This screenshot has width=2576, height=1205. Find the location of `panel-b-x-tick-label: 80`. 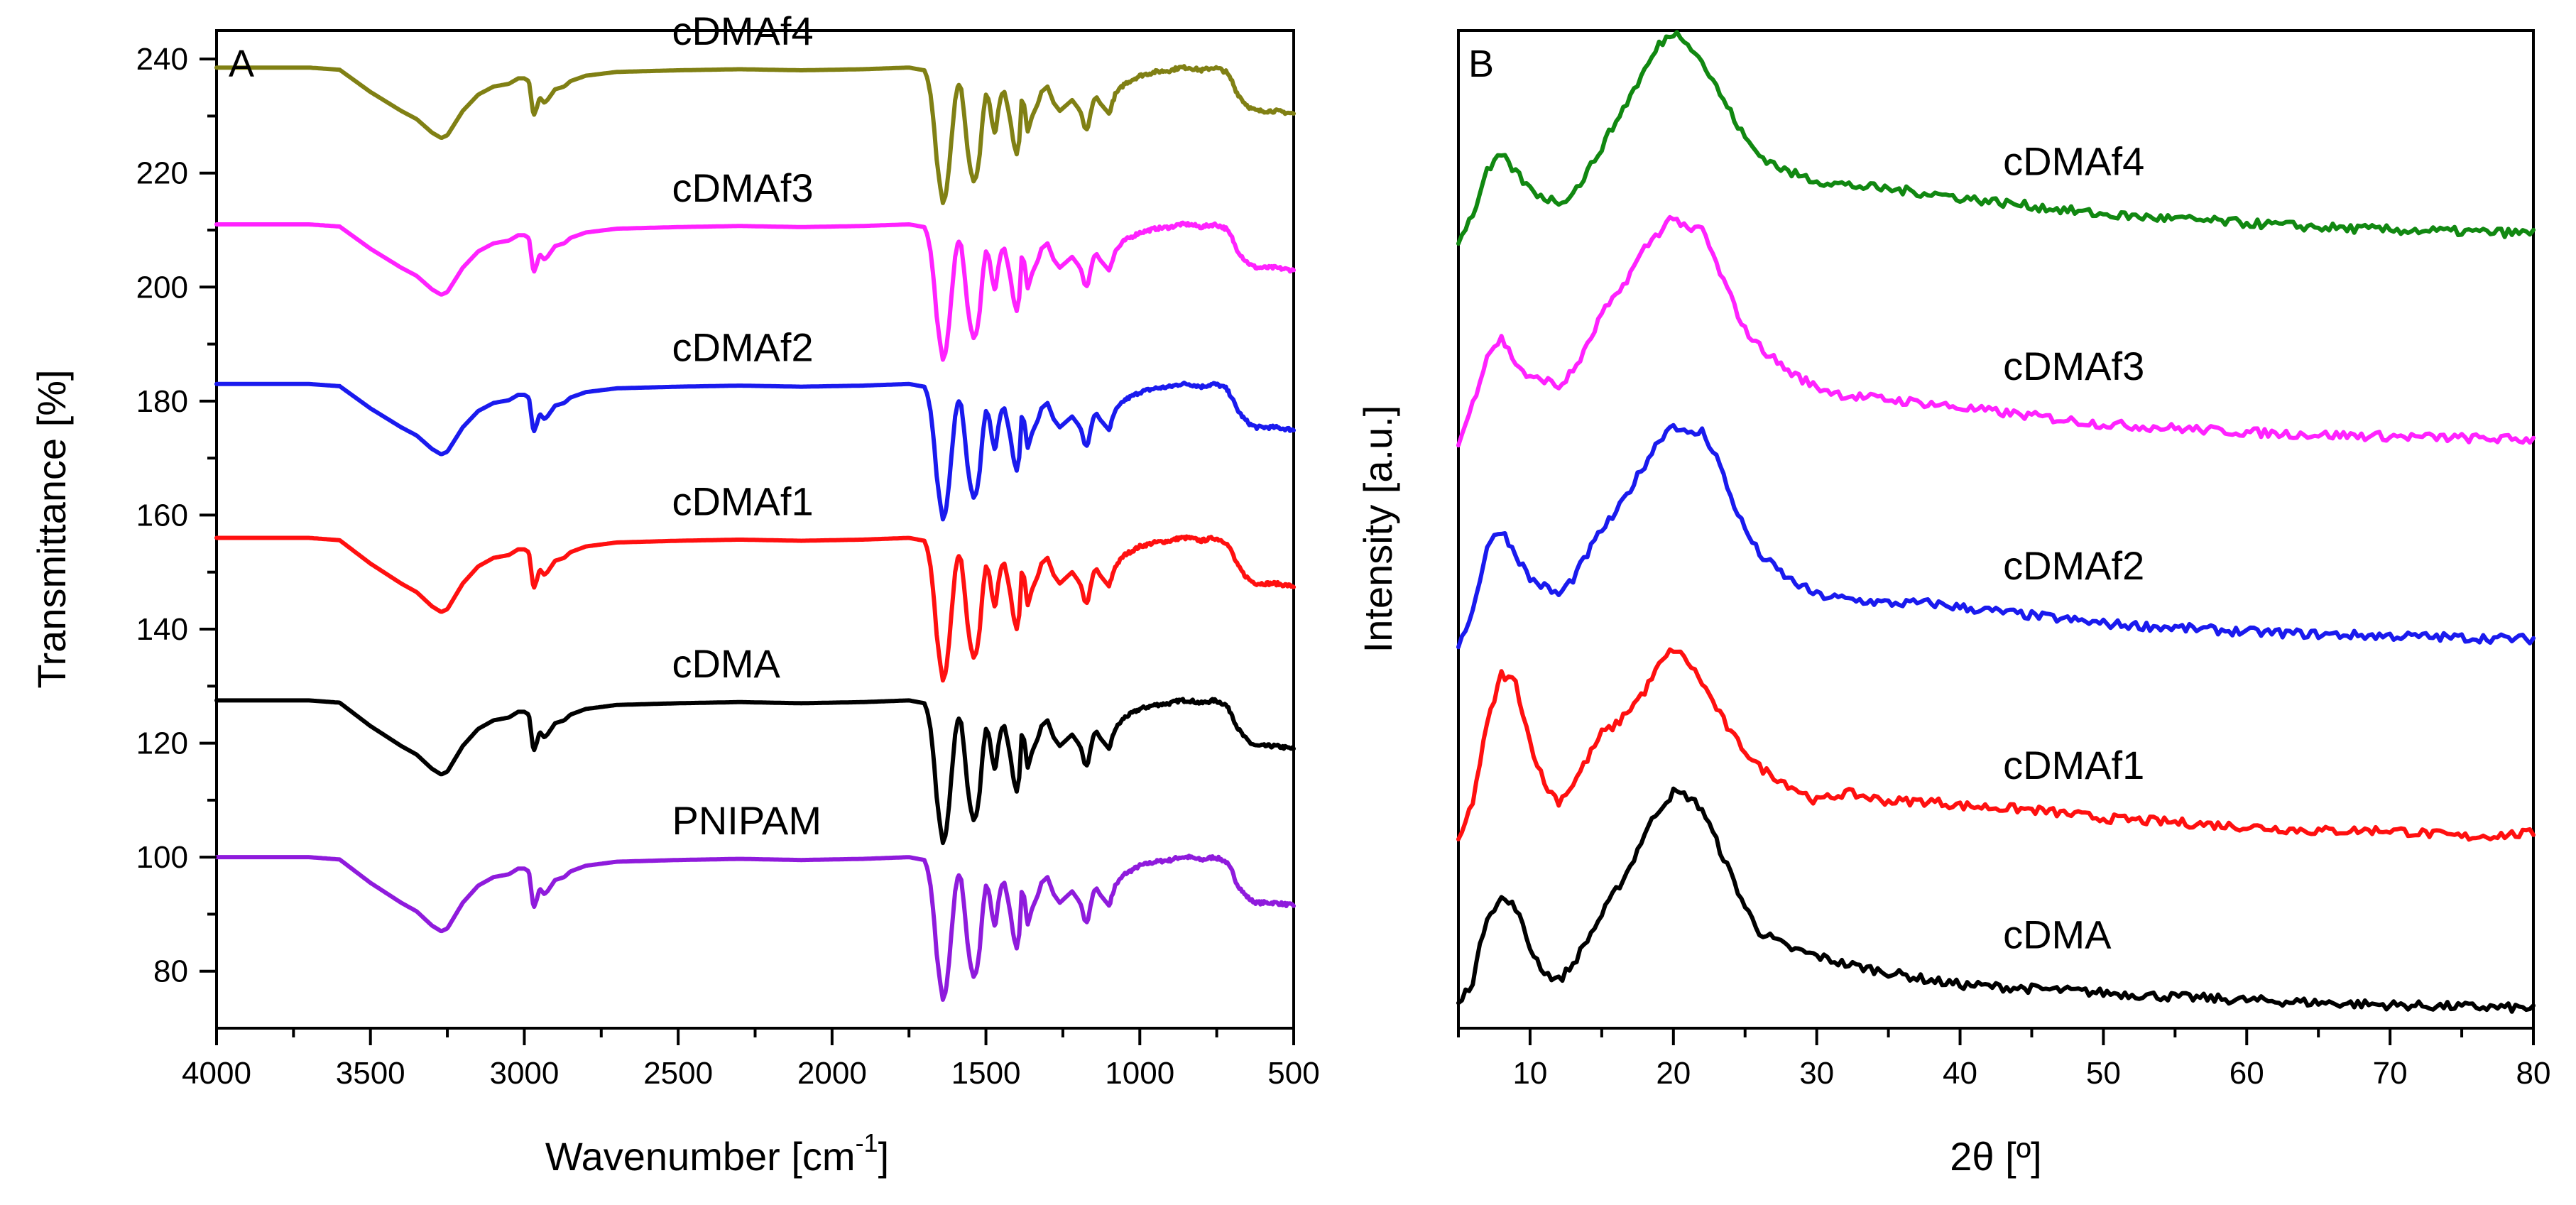

panel-b-x-tick-label: 80 is located at coordinates (2533, 1073).